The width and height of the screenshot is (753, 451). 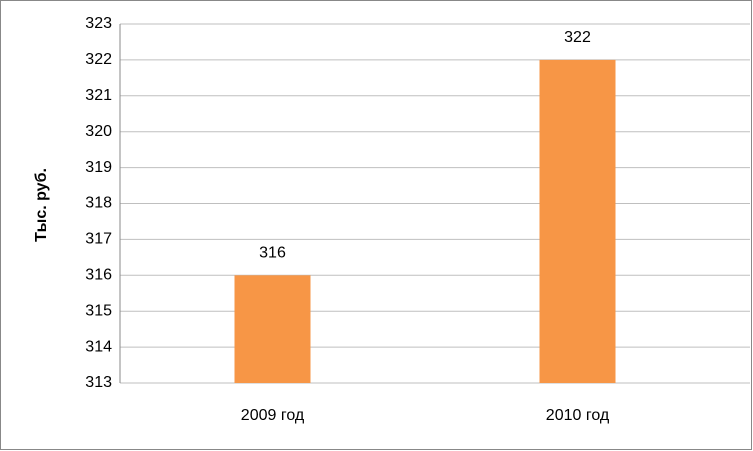 I want to click on y-tick-label: 313, so click(x=98, y=382).